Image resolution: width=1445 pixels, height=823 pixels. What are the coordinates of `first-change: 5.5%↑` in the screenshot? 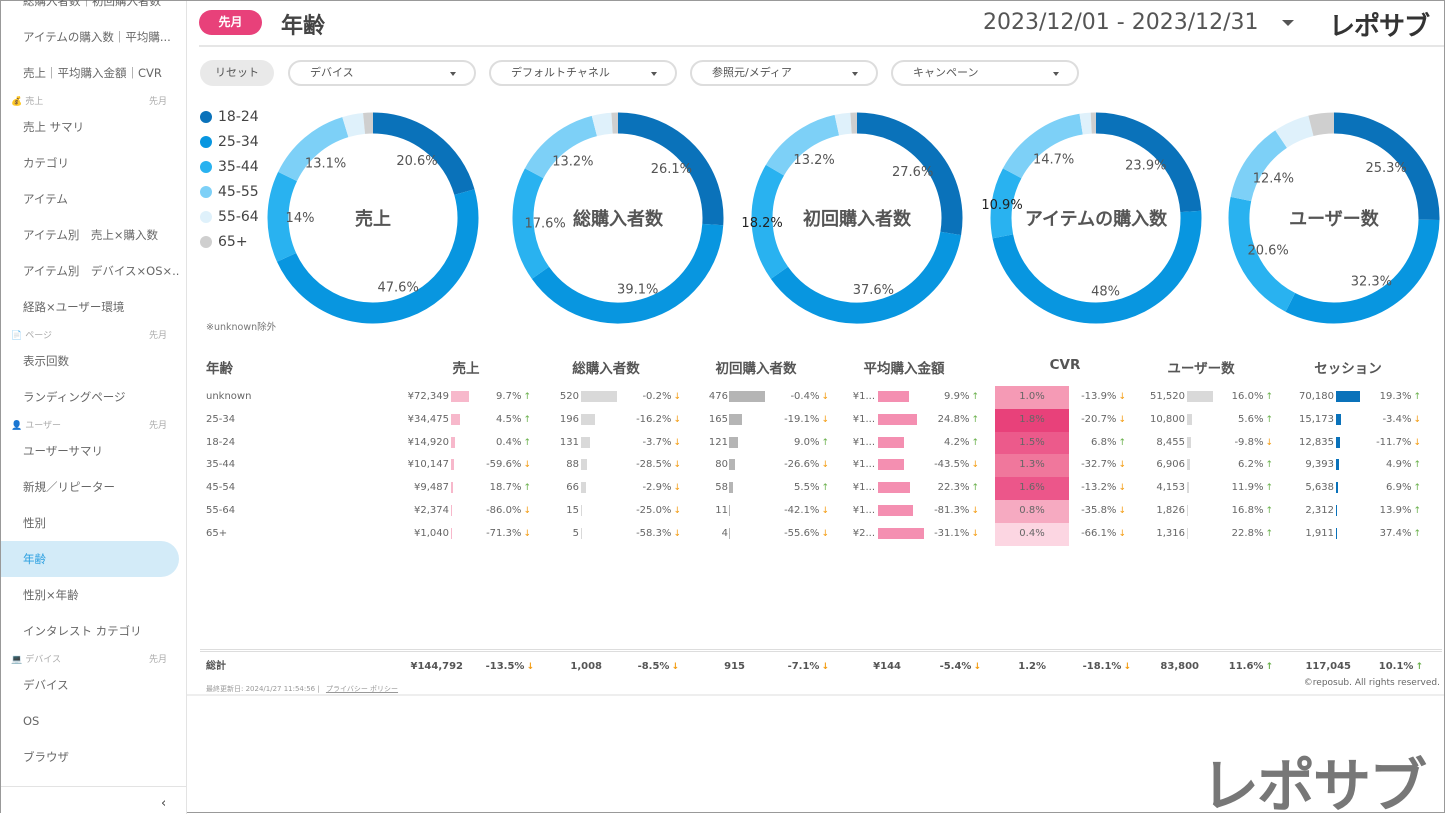 It's located at (794, 488).